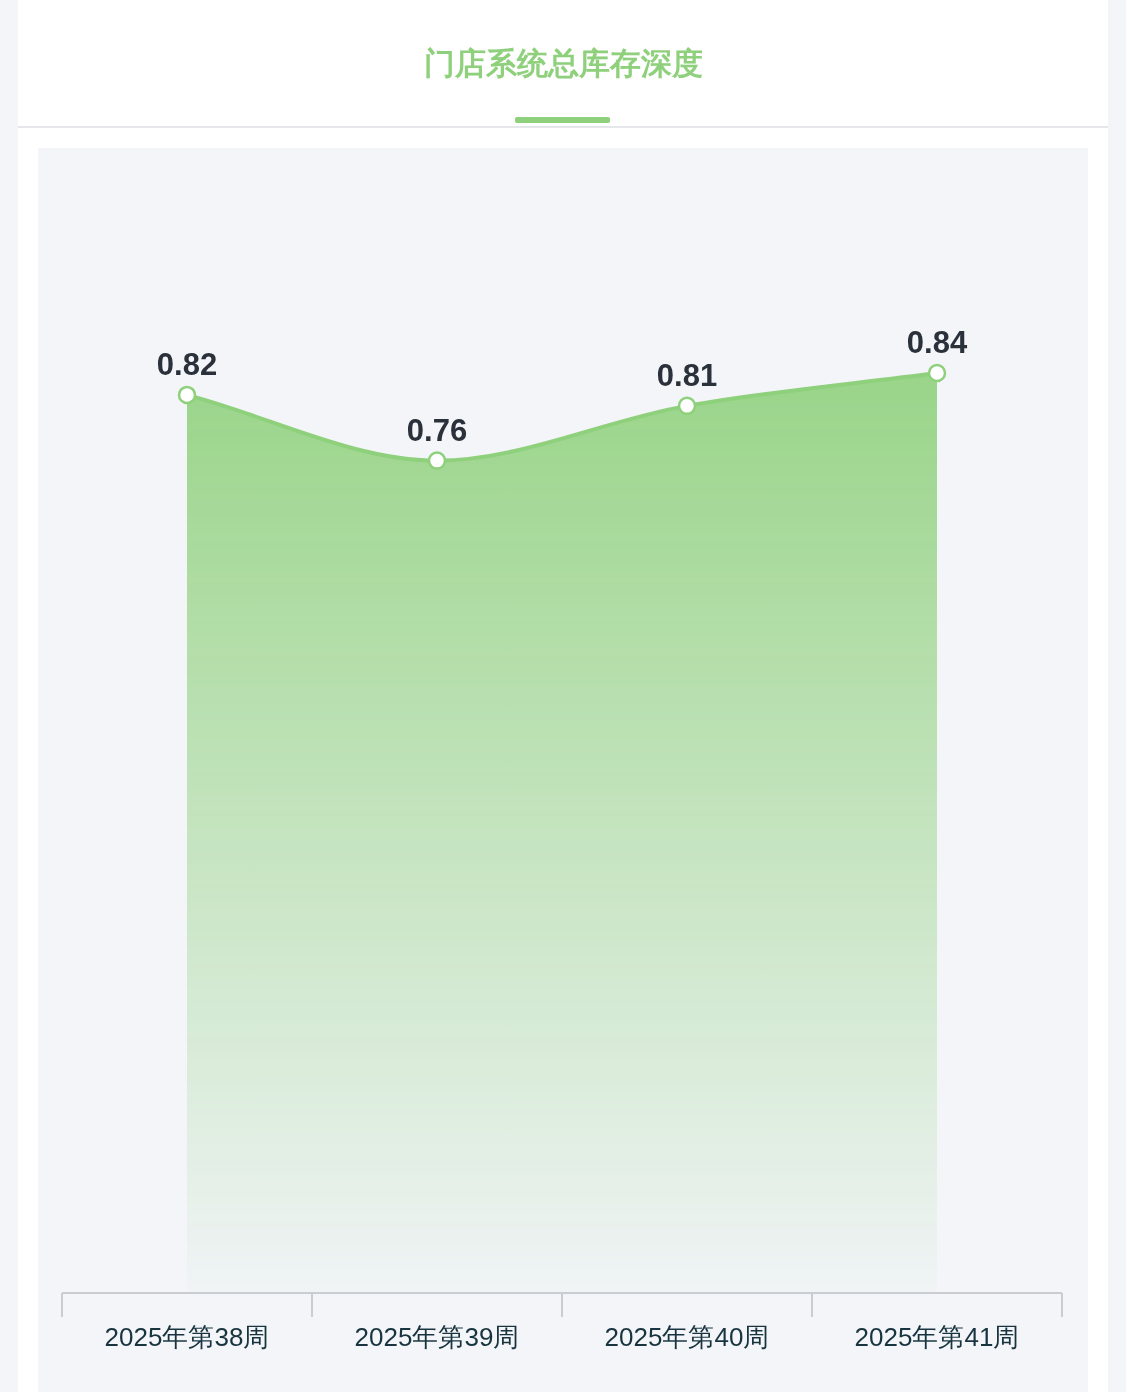  I want to click on x-tick-label: 2025年第38周, so click(187, 1337).